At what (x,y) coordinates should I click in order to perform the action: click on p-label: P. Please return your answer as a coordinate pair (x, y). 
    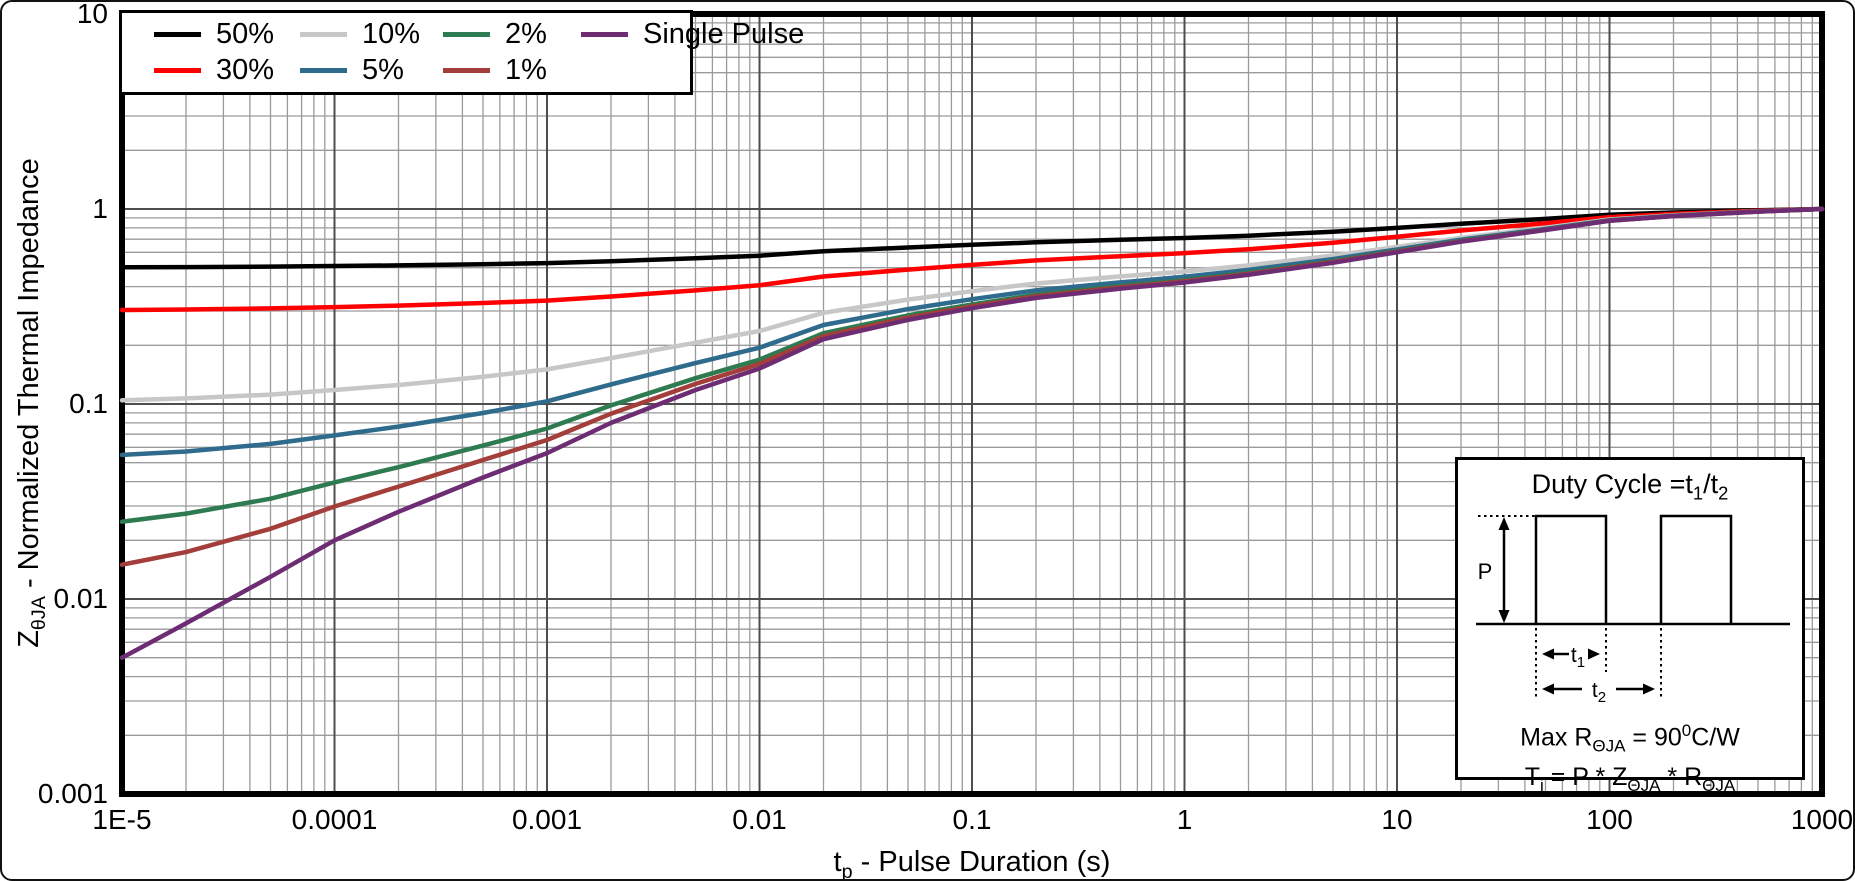
    Looking at the image, I should click on (1485, 571).